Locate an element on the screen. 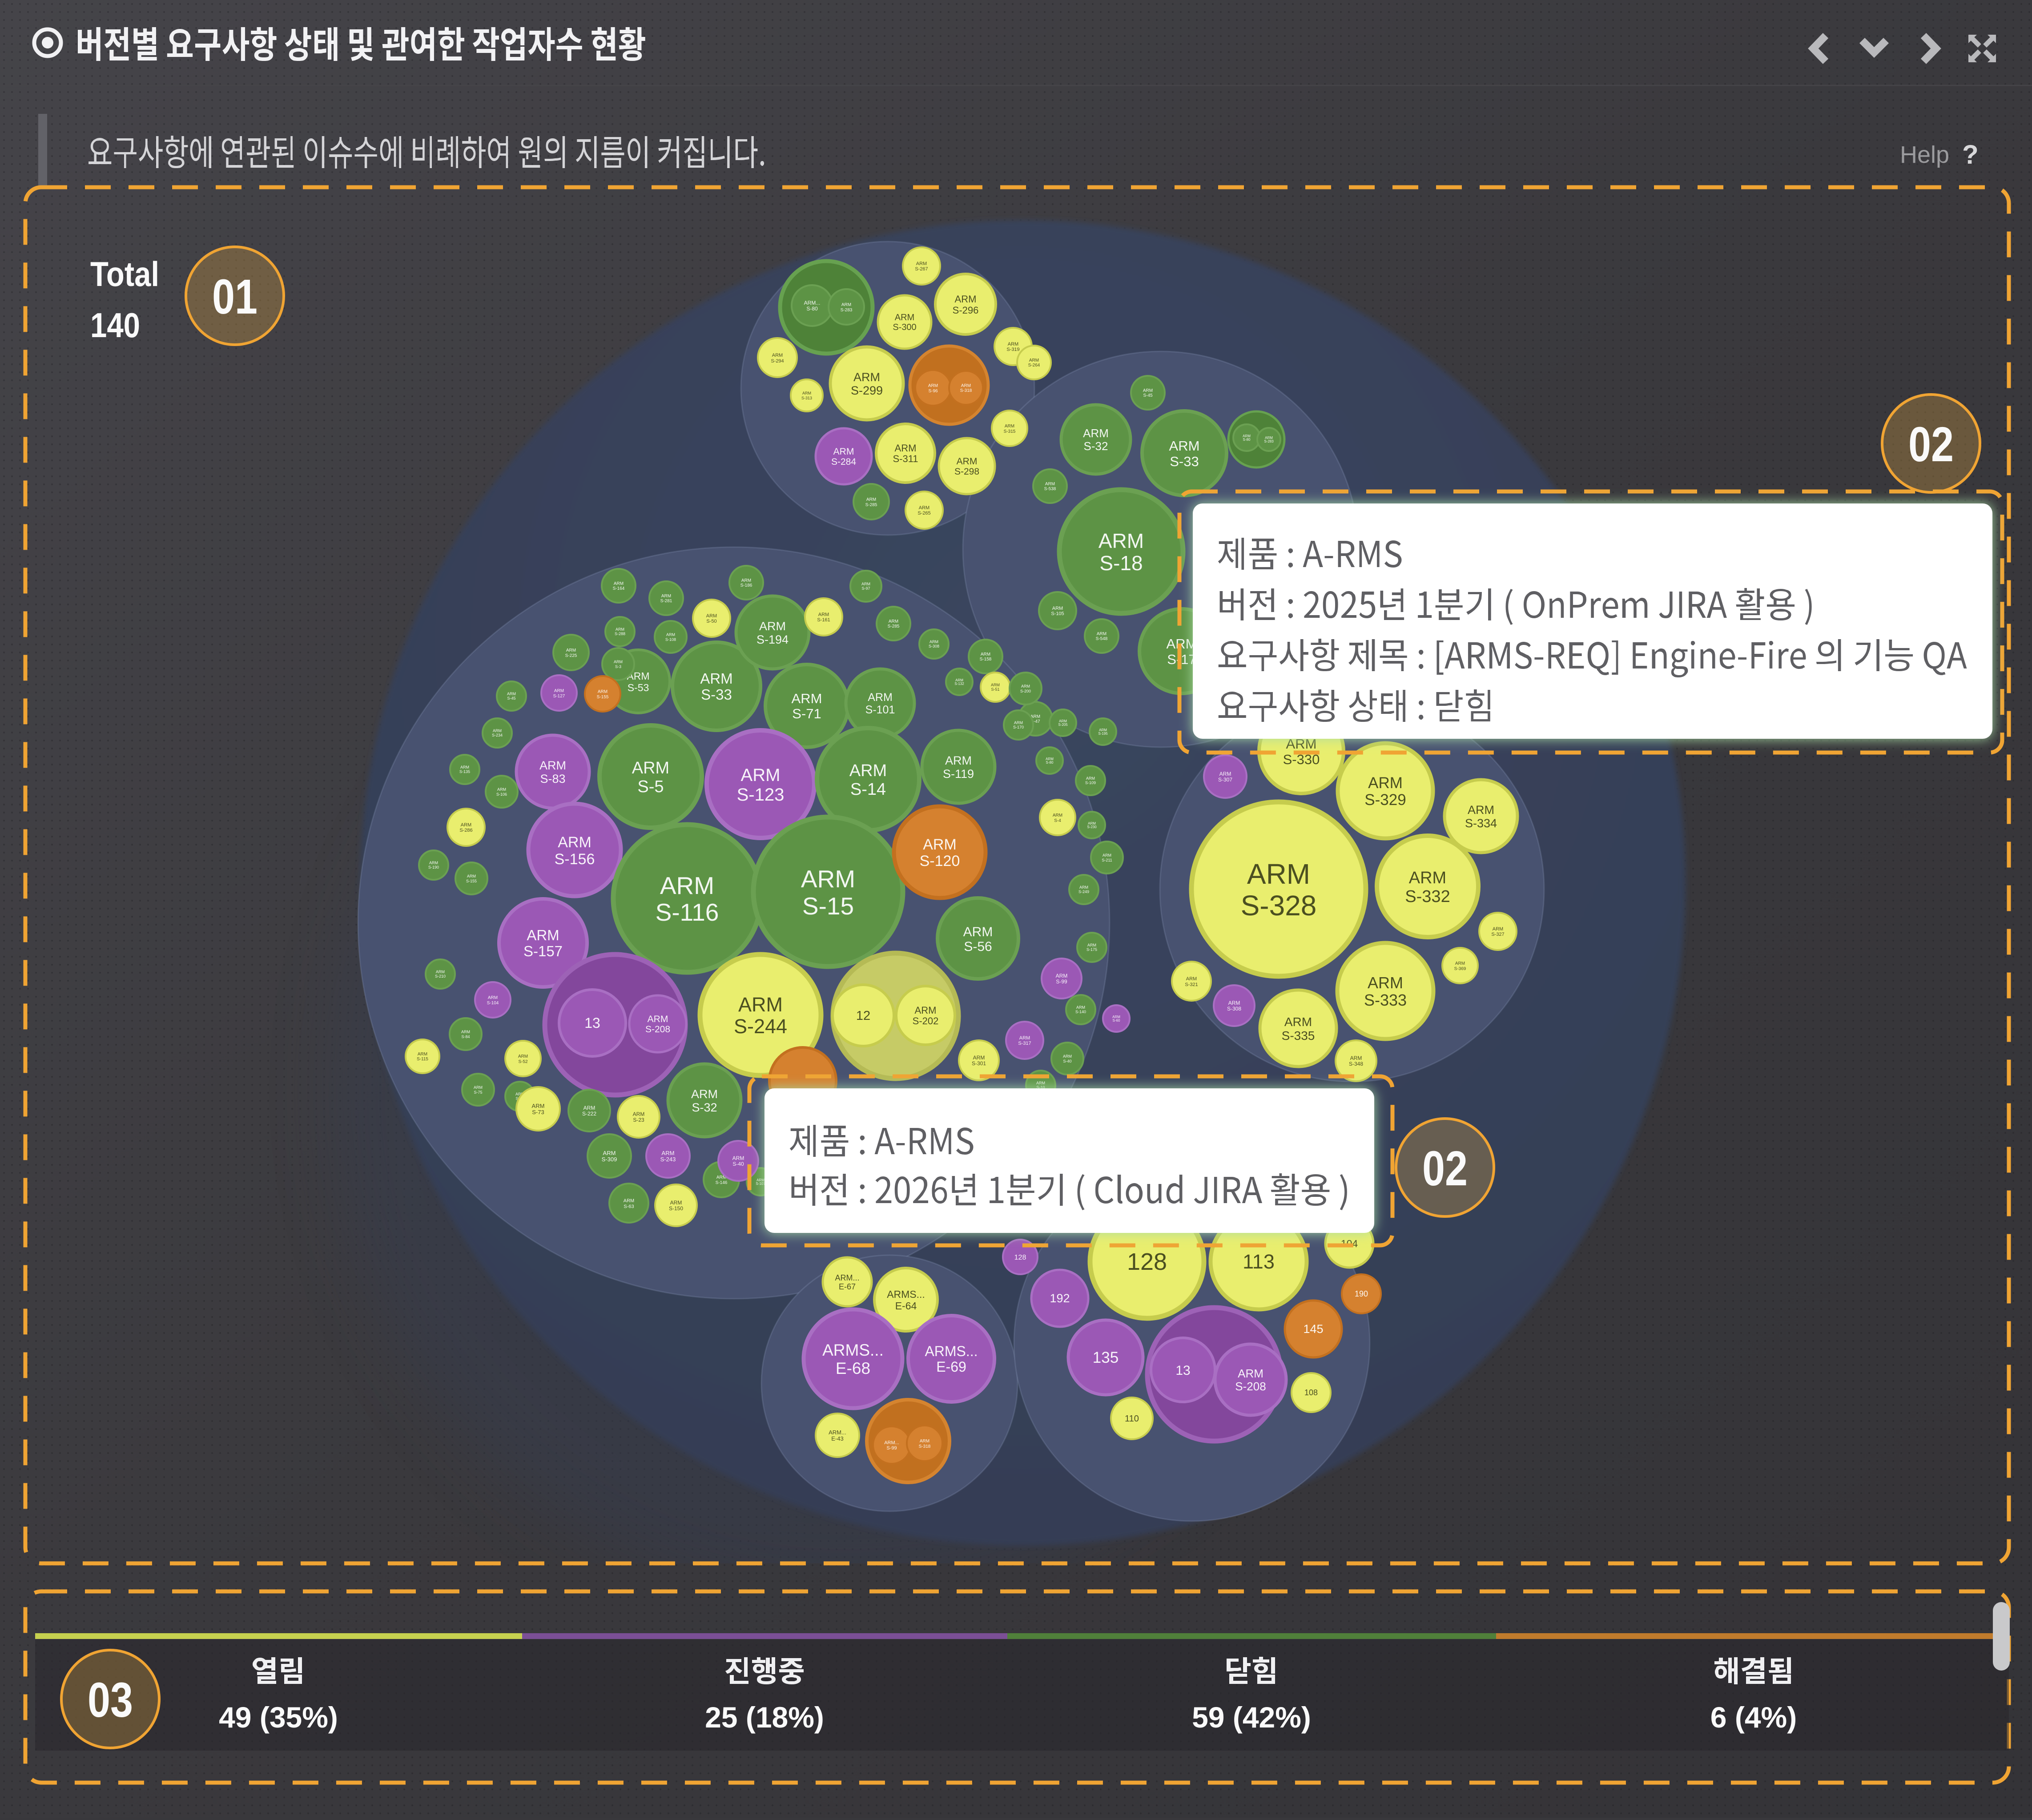 The height and width of the screenshot is (1820, 2032). svg-text: S-84 is located at coordinates (465, 1037).